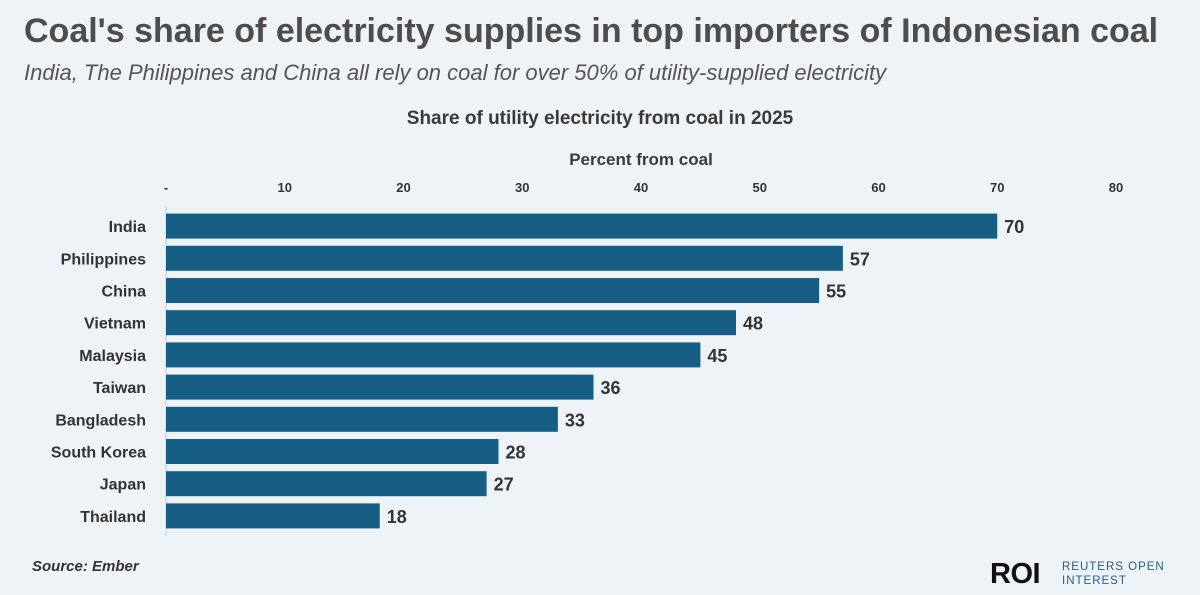  What do you see at coordinates (1014, 227) in the screenshot?
I see `data-label: 70` at bounding box center [1014, 227].